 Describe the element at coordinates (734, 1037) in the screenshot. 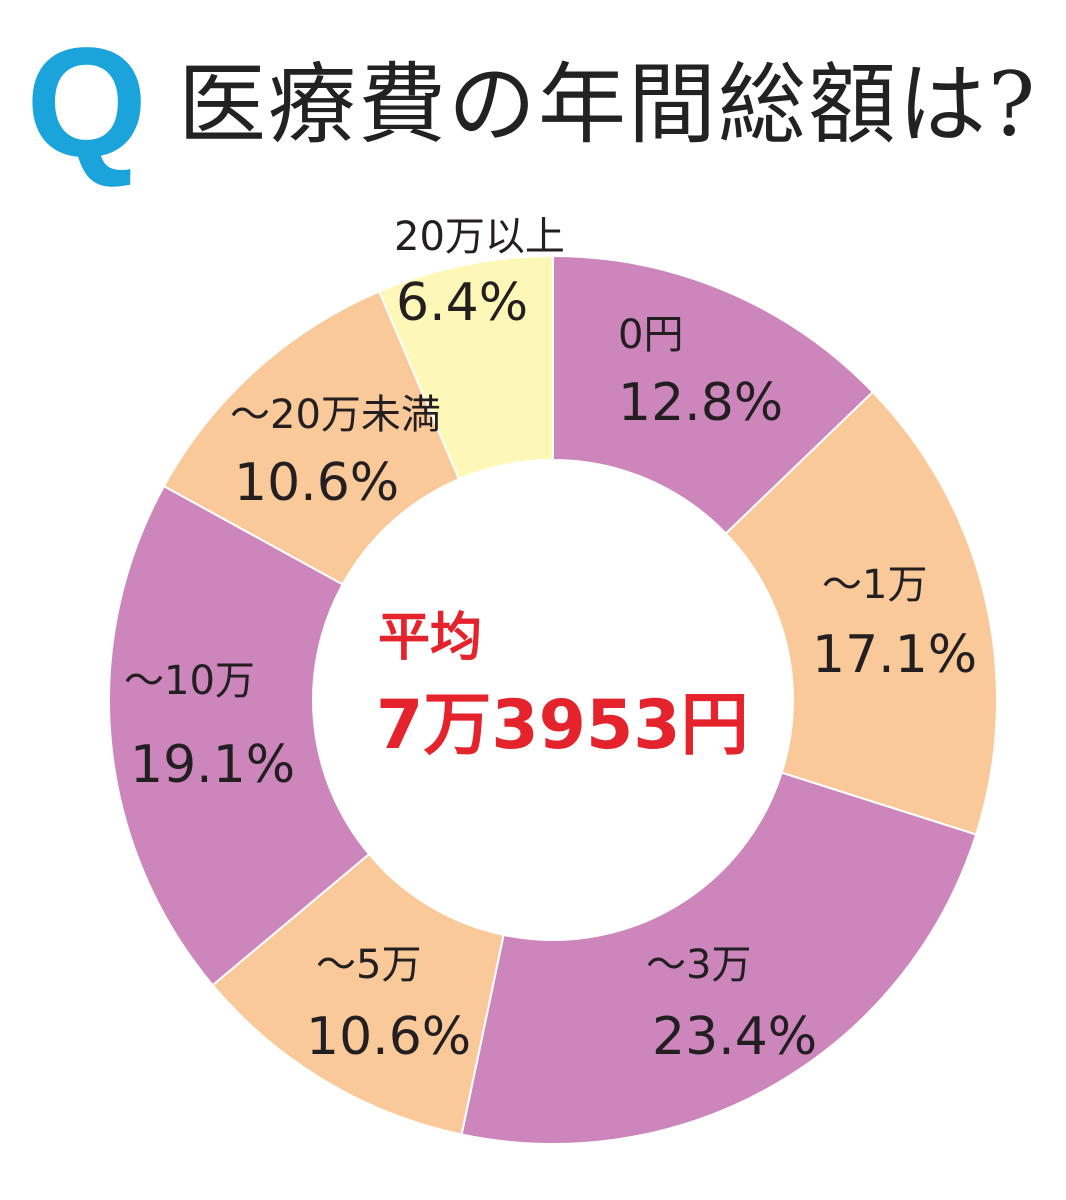

I see `slice-value-2: 23.4%` at that location.